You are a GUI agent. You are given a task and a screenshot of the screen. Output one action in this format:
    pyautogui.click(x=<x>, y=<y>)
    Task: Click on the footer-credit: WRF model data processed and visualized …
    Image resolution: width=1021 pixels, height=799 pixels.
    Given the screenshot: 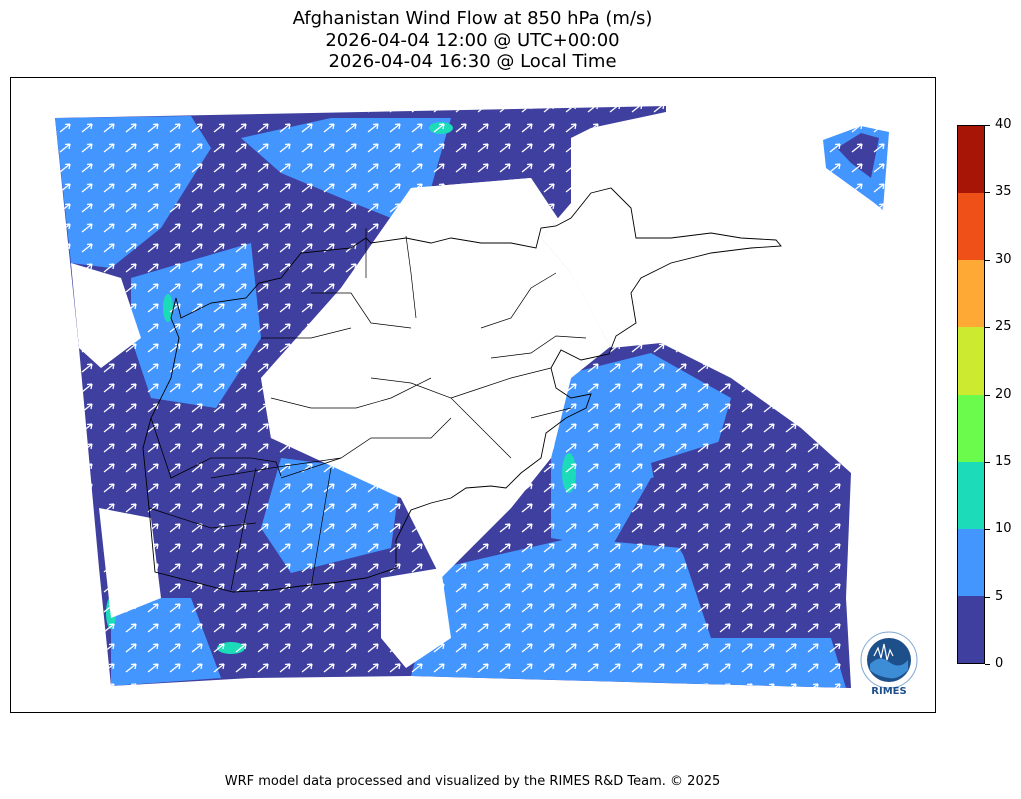 What is the action you would take?
    pyautogui.click(x=472, y=781)
    